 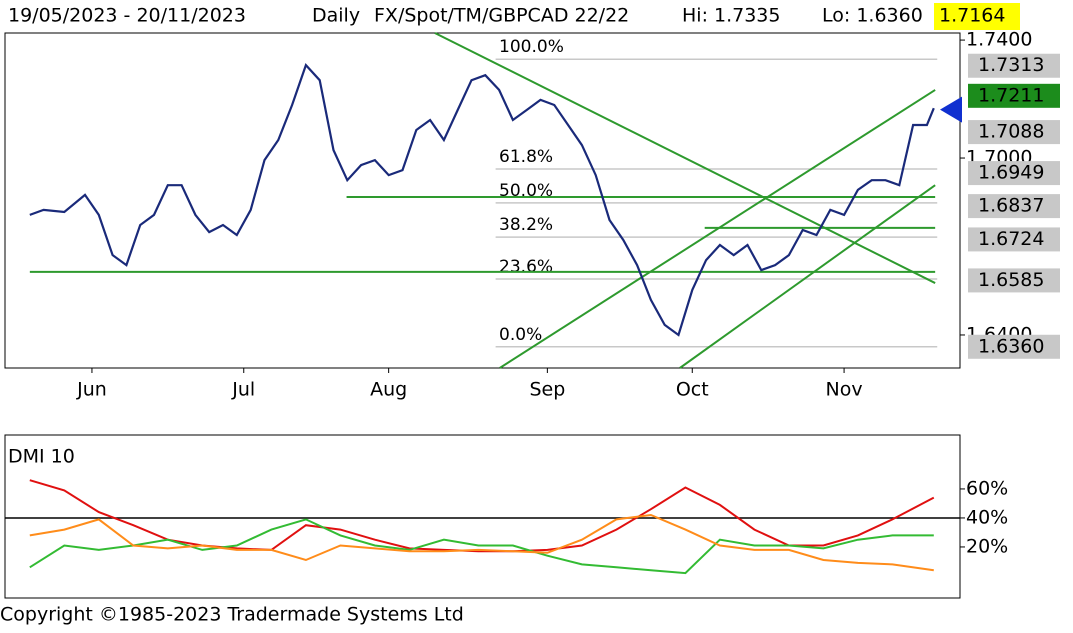 I want to click on fib-label: 0.0%, so click(x=520, y=335).